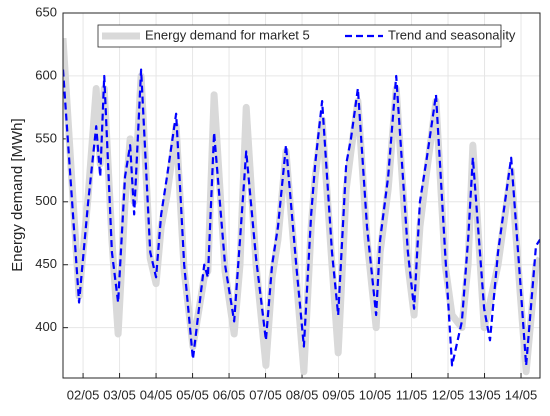 Image resolution: width=550 pixels, height=416 pixels. What do you see at coordinates (521, 394) in the screenshot?
I see `x-tick-label: 14/05` at bounding box center [521, 394].